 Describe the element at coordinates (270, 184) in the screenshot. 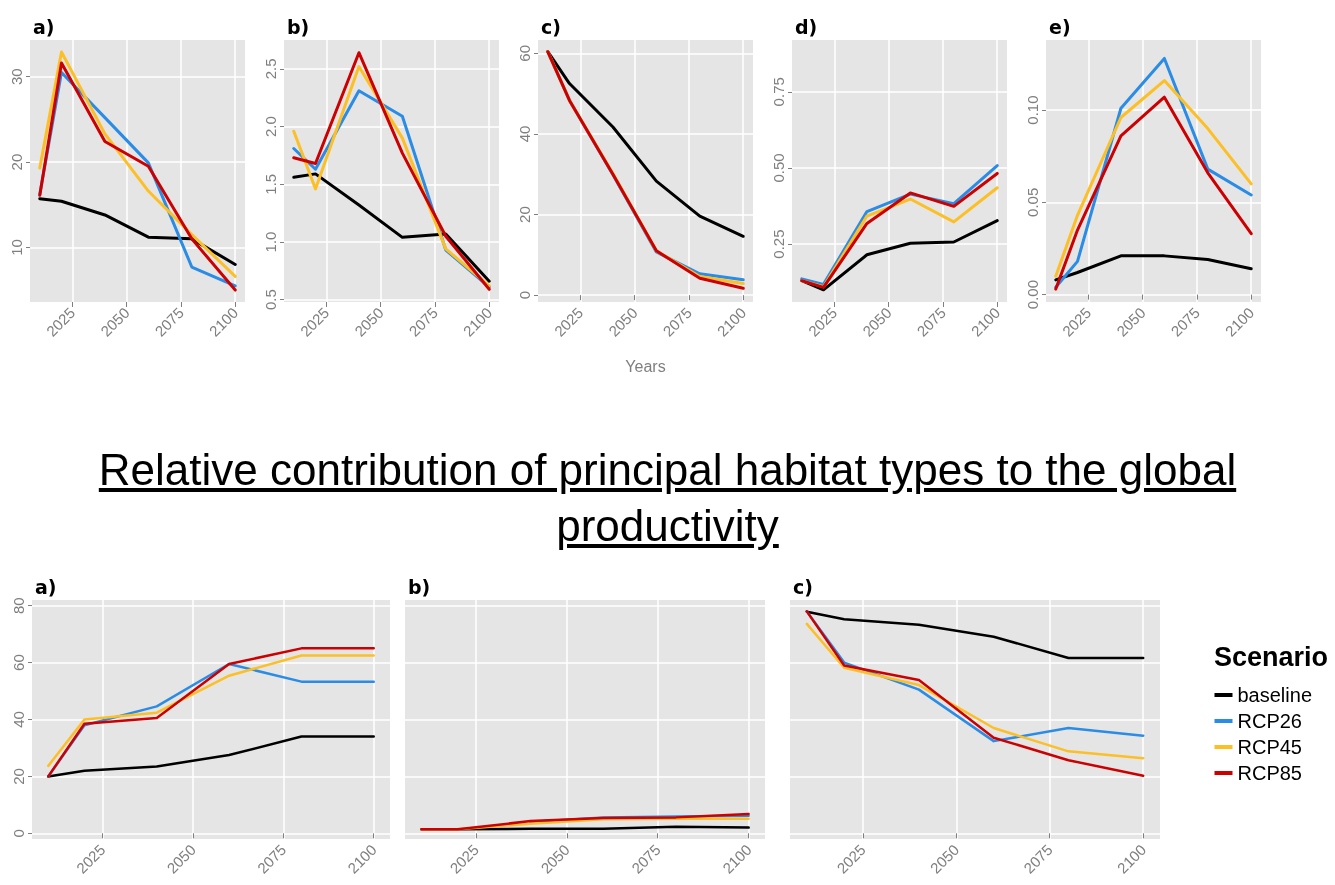

I see `y-tick-label: 1.5` at that location.